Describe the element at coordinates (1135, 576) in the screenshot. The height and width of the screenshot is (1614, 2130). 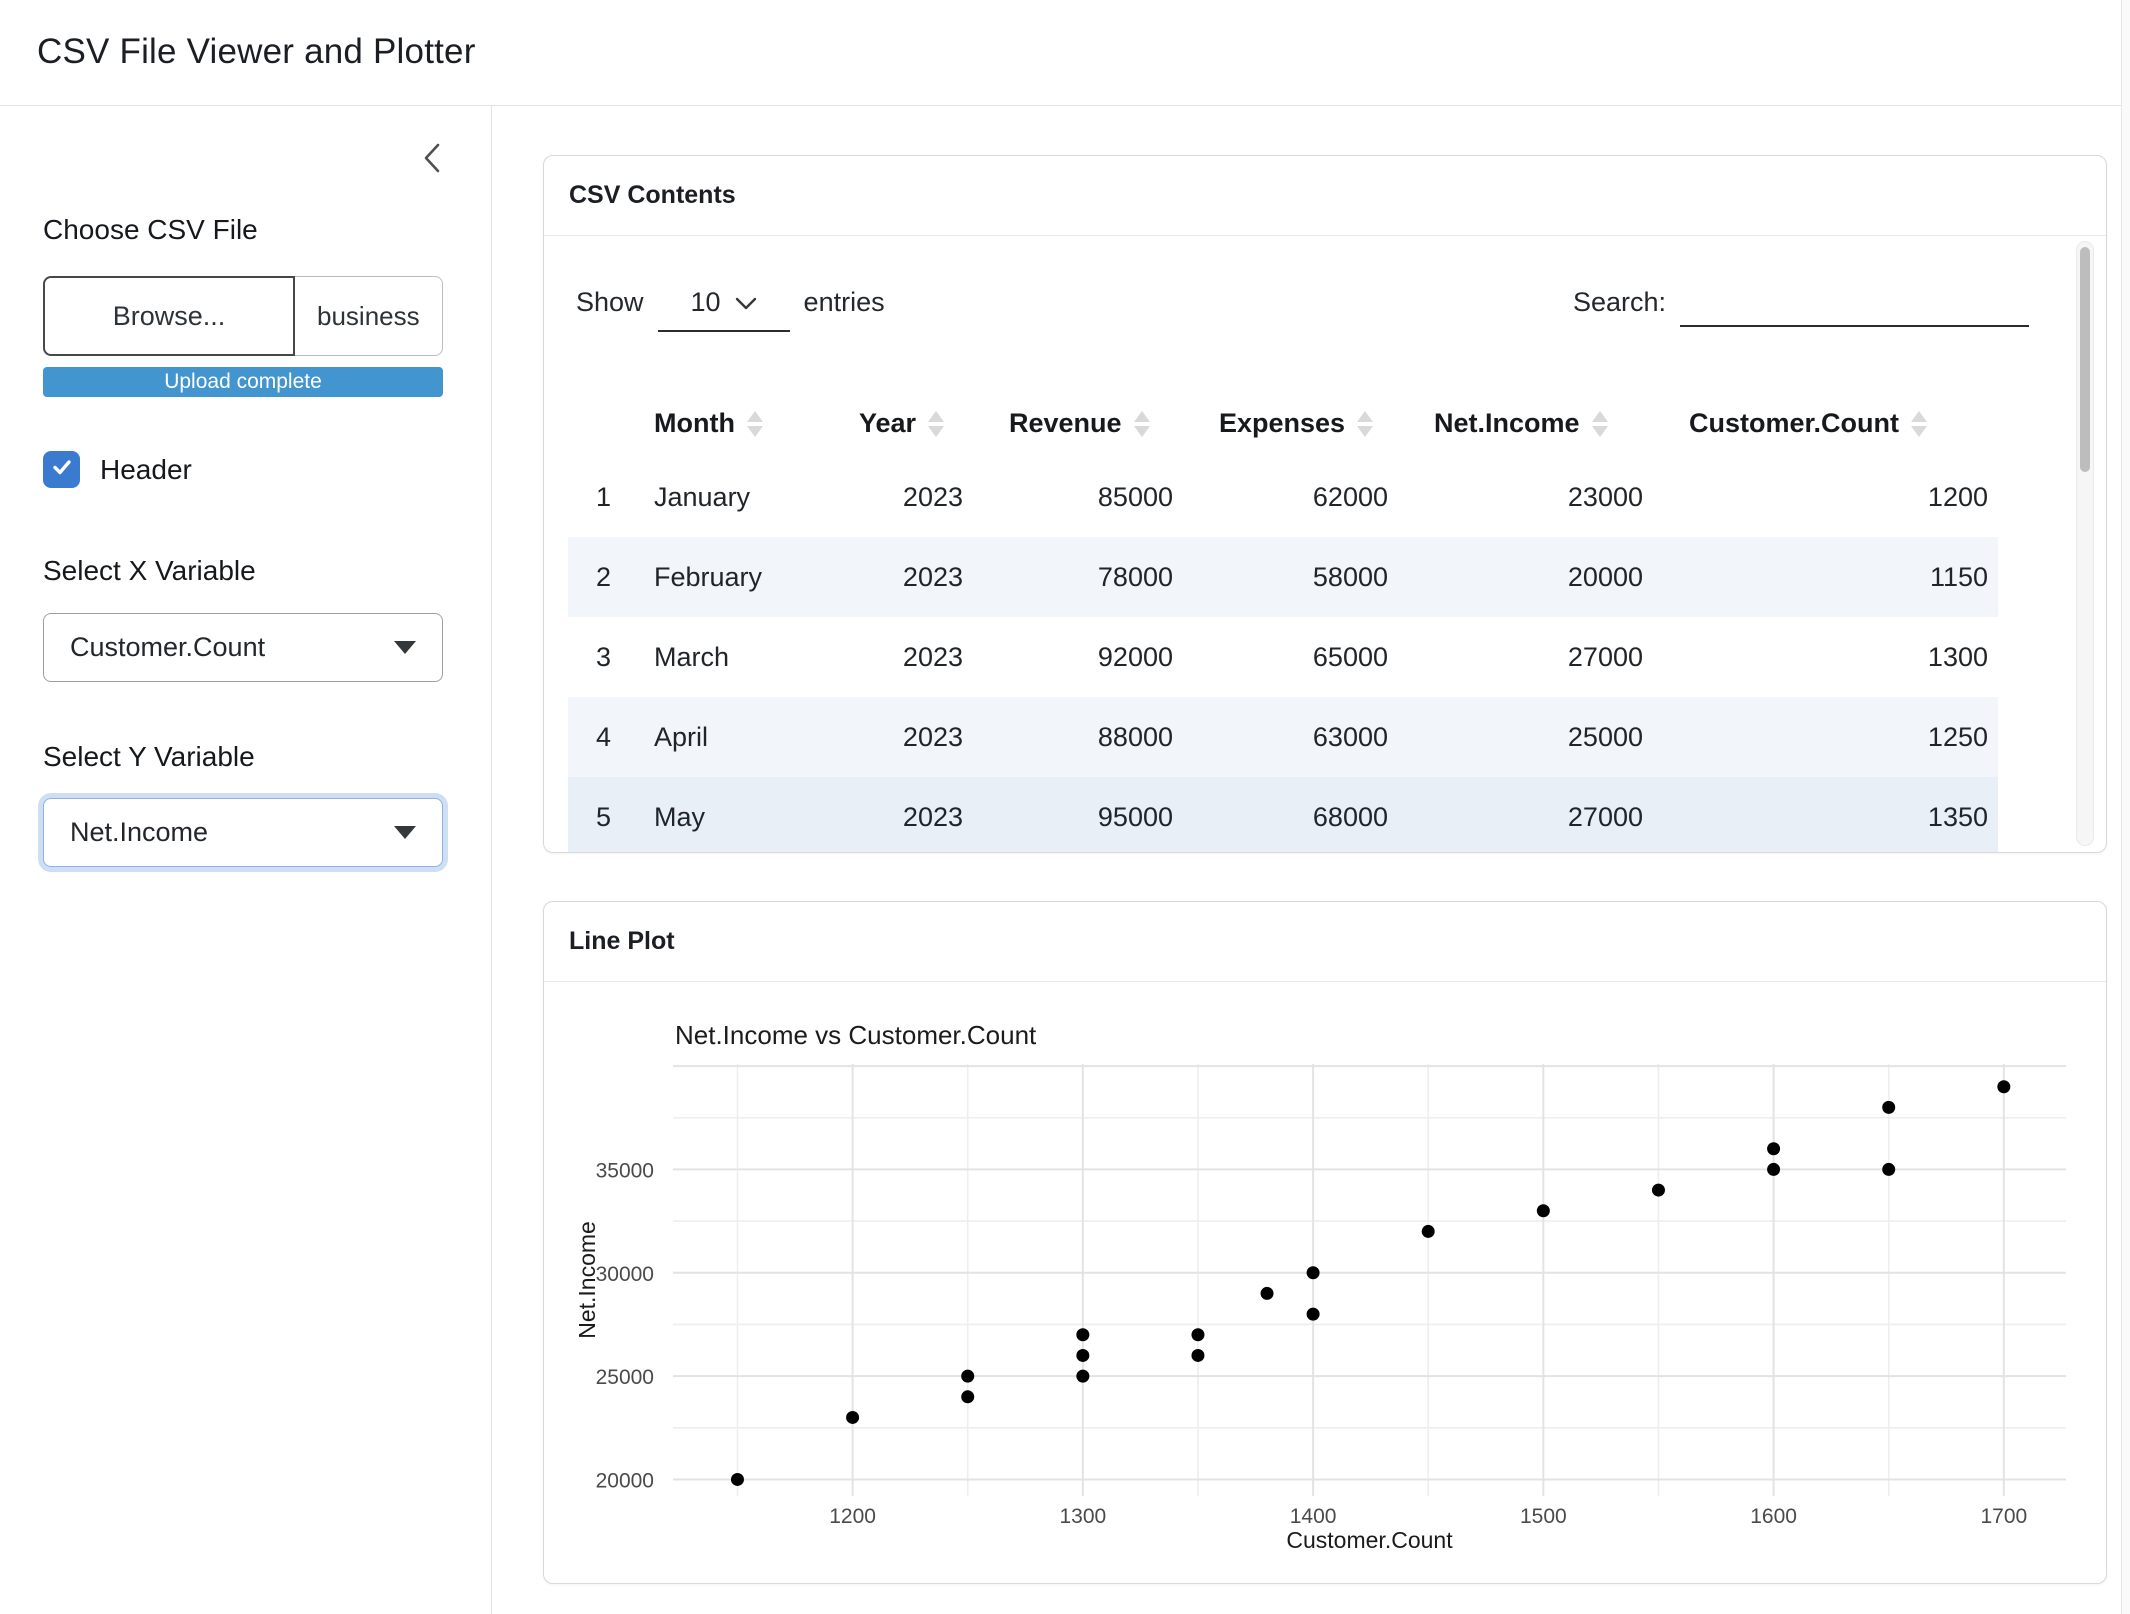
I see `table-cell: 78000` at that location.